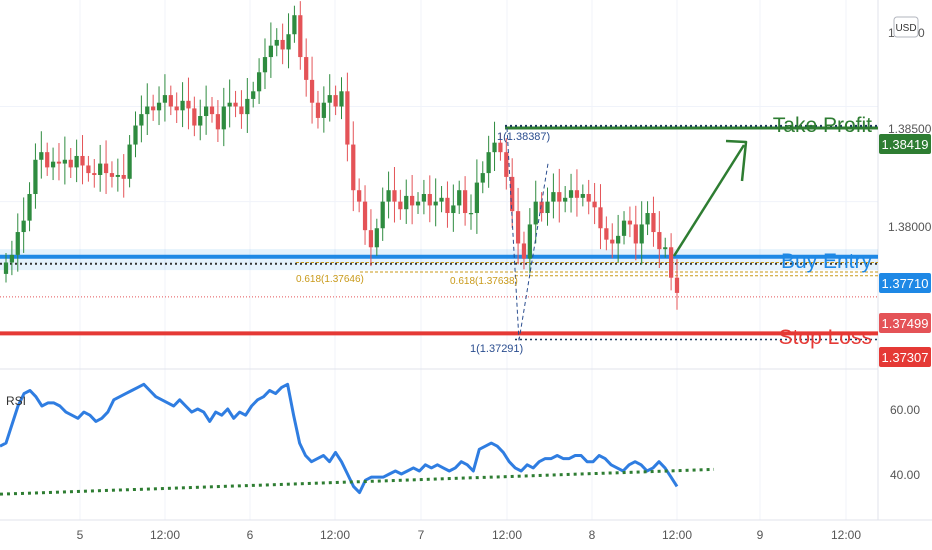 Image resolution: width=932 pixels, height=550 pixels. I want to click on fib-swing-down, so click(513, 234).